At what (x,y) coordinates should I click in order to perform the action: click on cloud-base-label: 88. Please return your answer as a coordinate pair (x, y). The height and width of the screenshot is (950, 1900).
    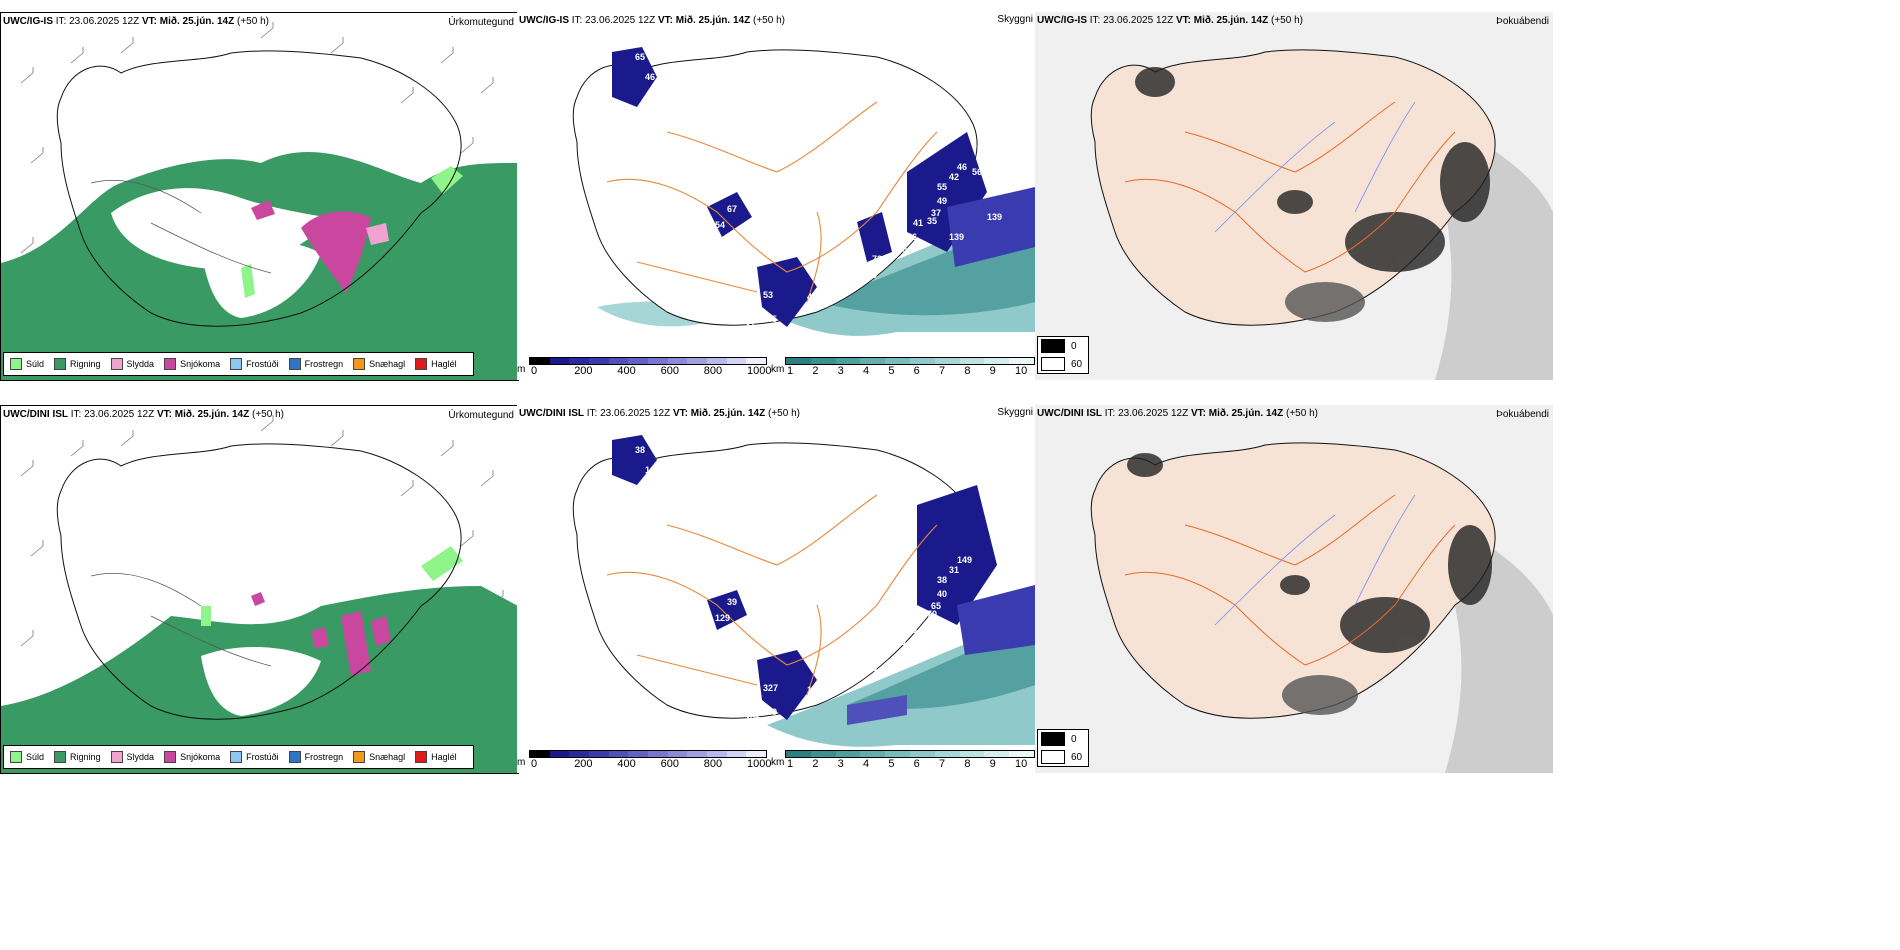
    Looking at the image, I should click on (752, 690).